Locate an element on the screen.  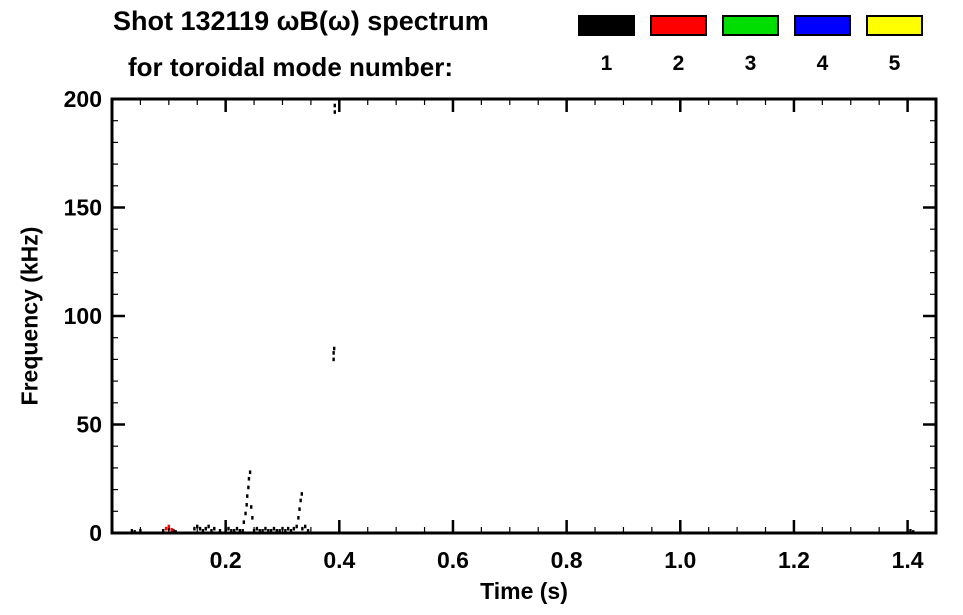
y-tick-label: 0 is located at coordinates (95, 533).